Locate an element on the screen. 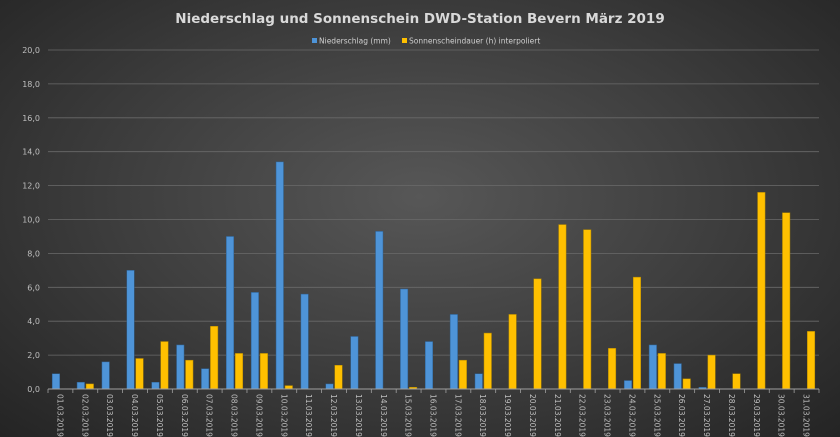 This screenshot has height=437, width=840. x-tick-label: 02.03.2019 is located at coordinates (84, 415).